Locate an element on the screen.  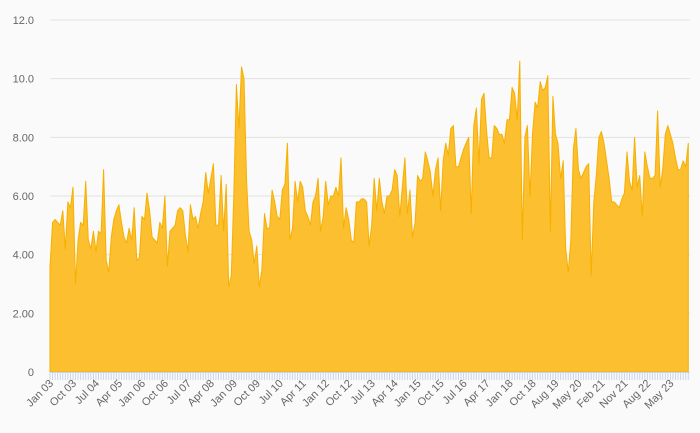
y-tick-label: 4.00 is located at coordinates (23, 256).